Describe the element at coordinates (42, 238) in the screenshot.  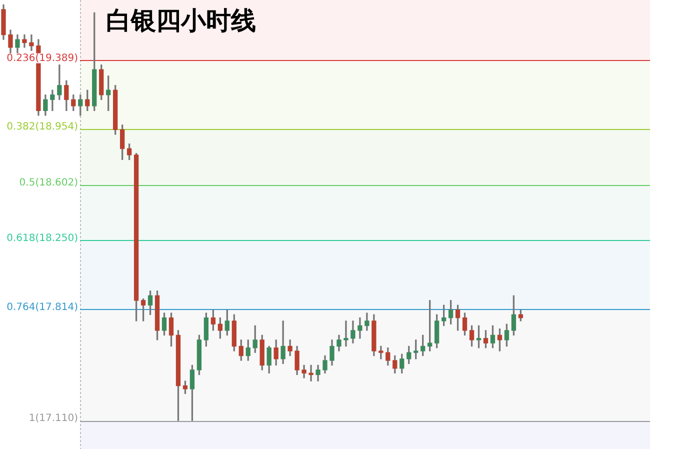
I see `ref-line-label: 0.618(18.250)` at that location.